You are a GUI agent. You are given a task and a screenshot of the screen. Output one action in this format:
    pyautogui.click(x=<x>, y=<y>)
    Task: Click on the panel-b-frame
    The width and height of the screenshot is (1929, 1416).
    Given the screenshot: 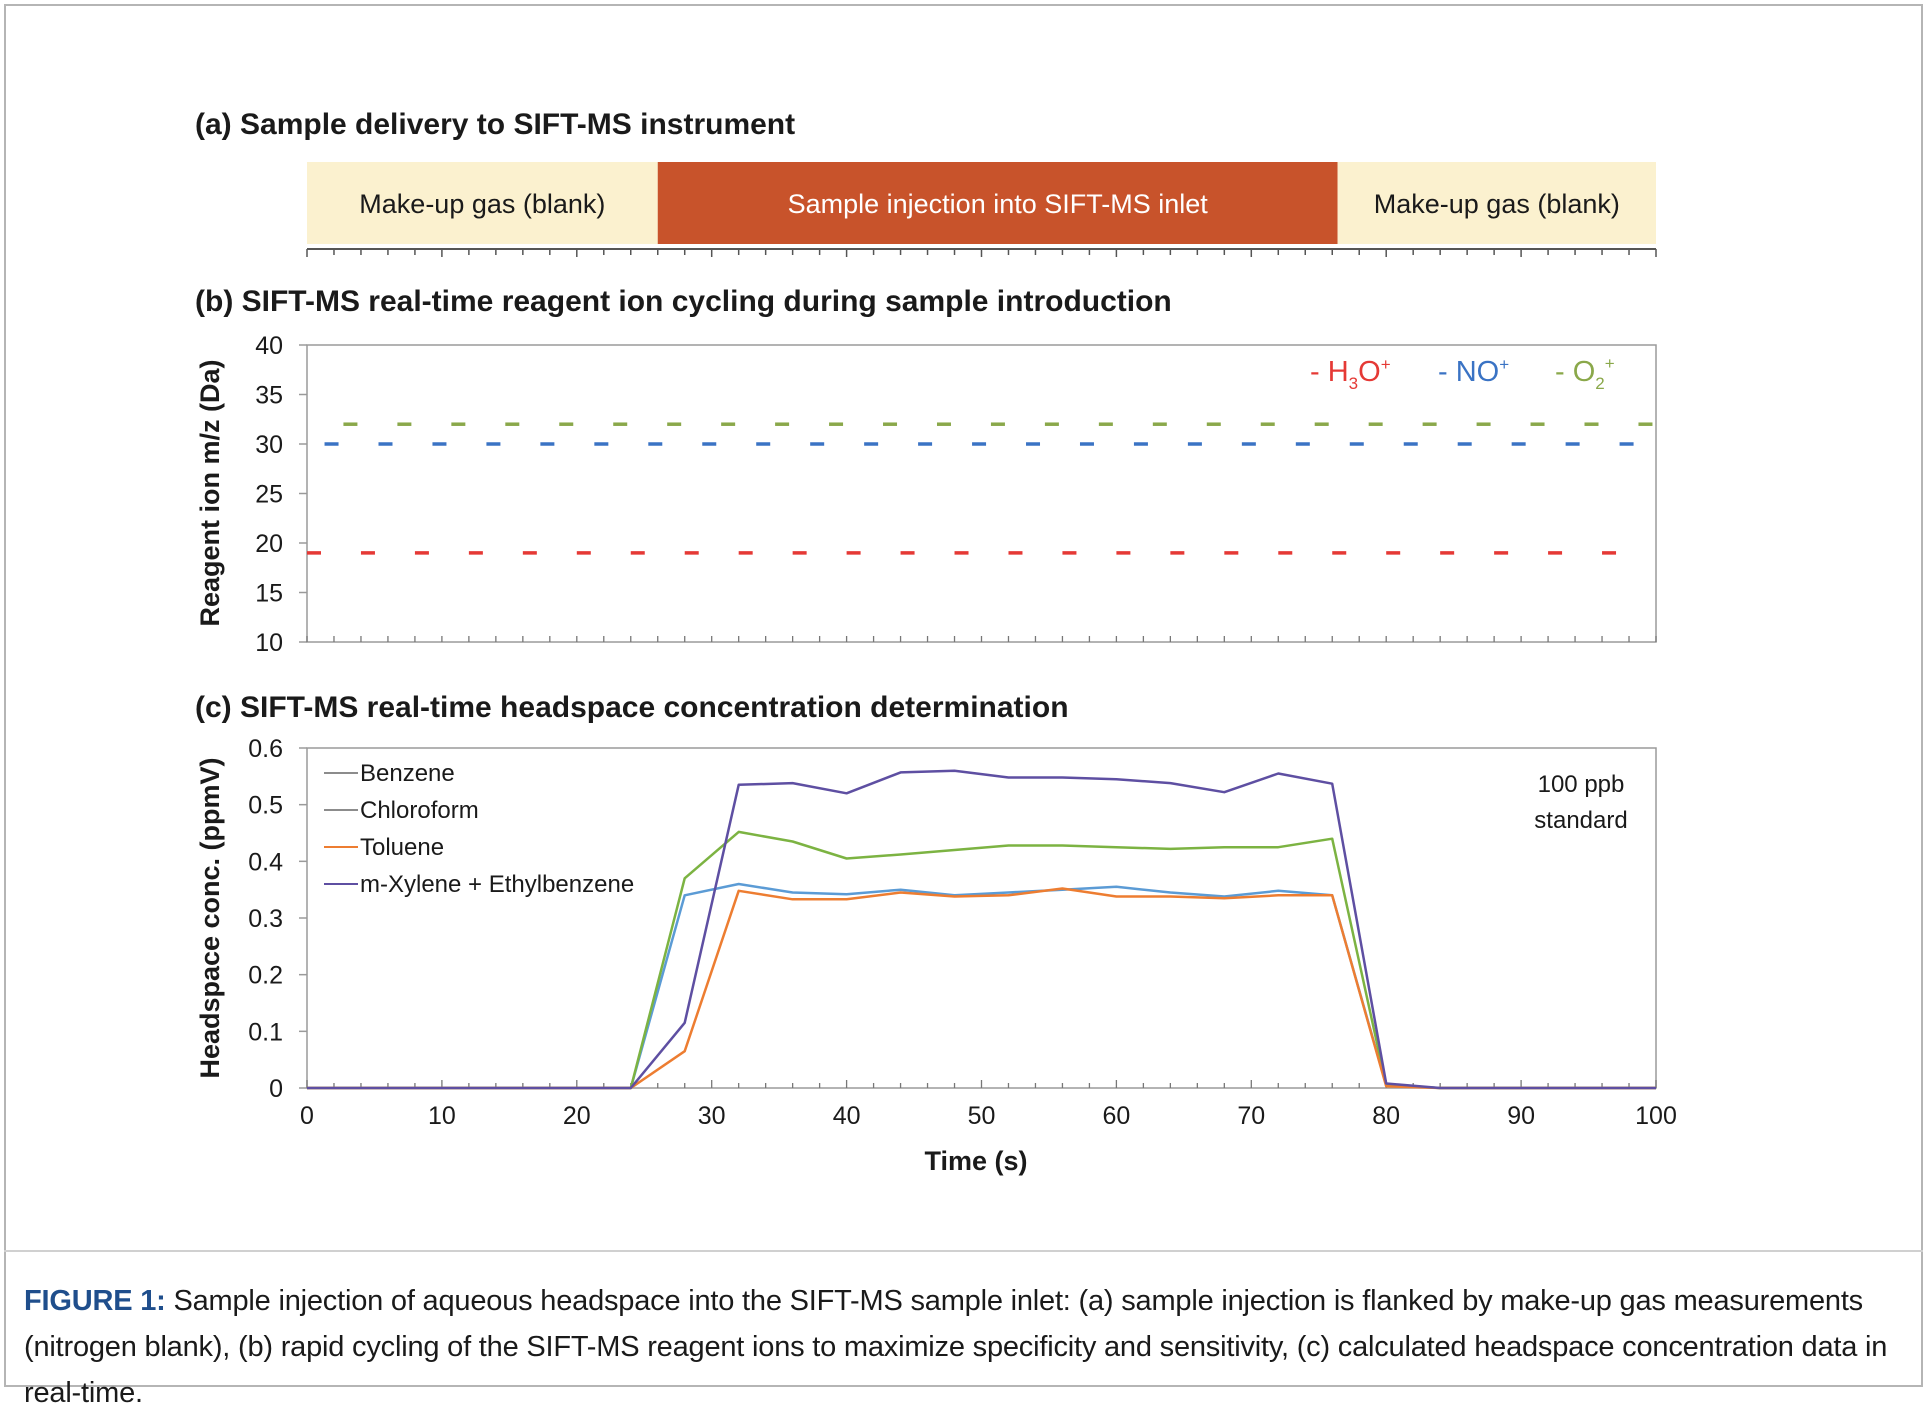 What is the action you would take?
    pyautogui.click(x=981, y=493)
    